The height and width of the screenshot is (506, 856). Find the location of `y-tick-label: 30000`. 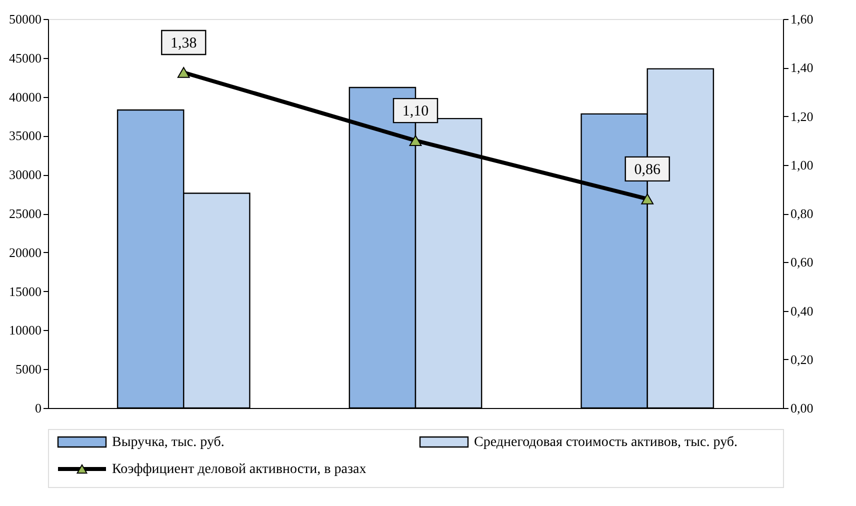

y-tick-label: 30000 is located at coordinates (25, 174).